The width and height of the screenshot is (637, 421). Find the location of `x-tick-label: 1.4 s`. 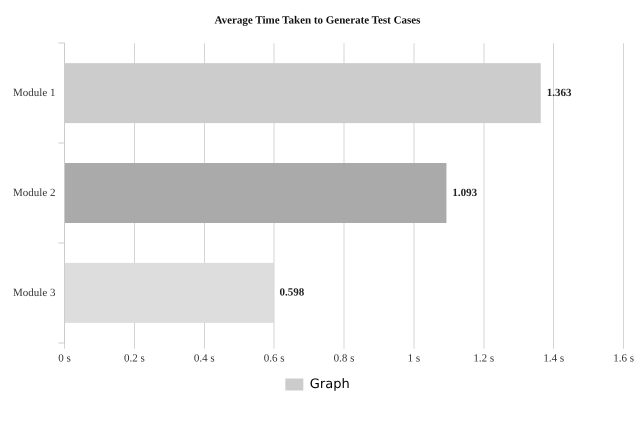

x-tick-label: 1.4 s is located at coordinates (553, 358).